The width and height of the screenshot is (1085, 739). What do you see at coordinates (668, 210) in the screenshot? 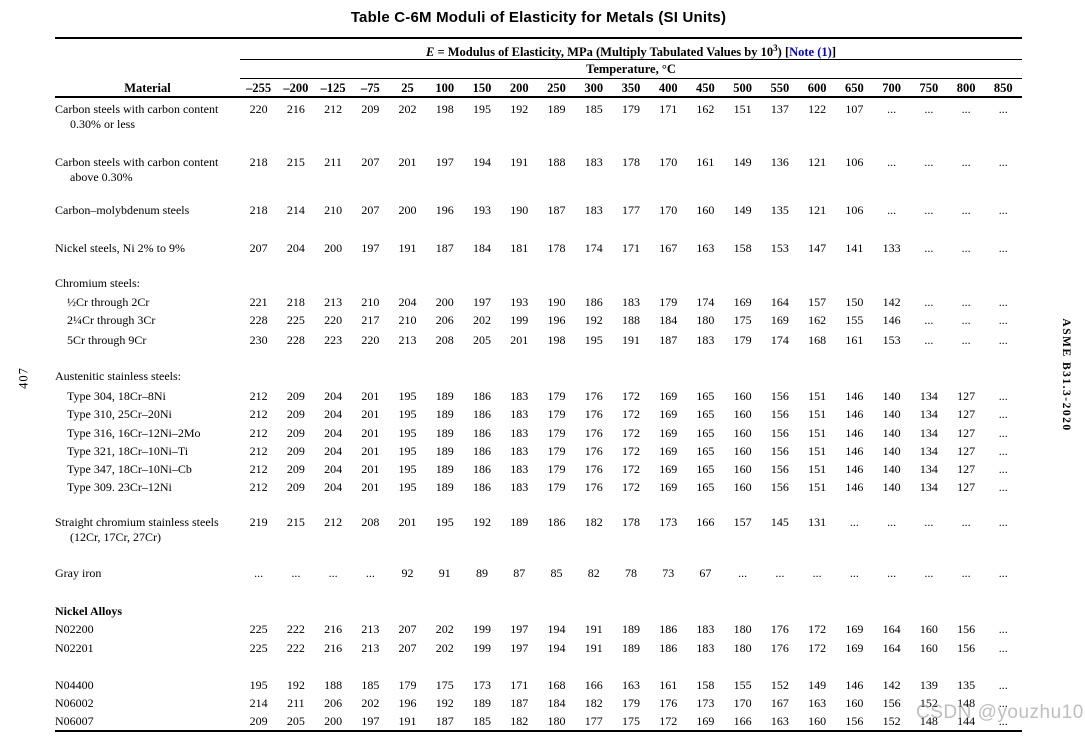
I see `value-cell: 170` at bounding box center [668, 210].